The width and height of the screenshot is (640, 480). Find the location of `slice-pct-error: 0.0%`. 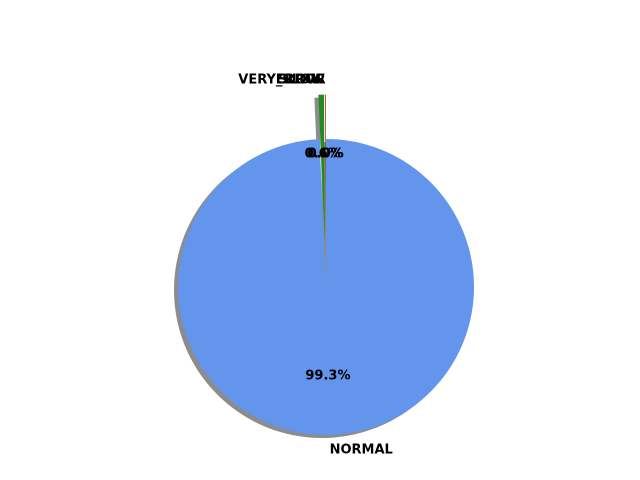

slice-pct-error: 0.0% is located at coordinates (326, 153).